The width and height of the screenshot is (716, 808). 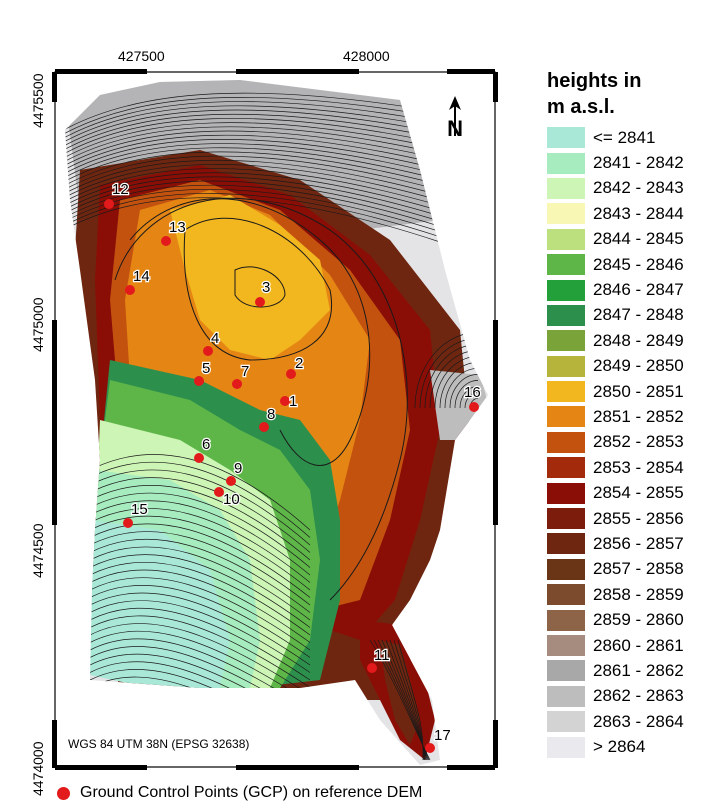 I want to click on legend-row: 2842 - 2843, so click(x=631, y=188).